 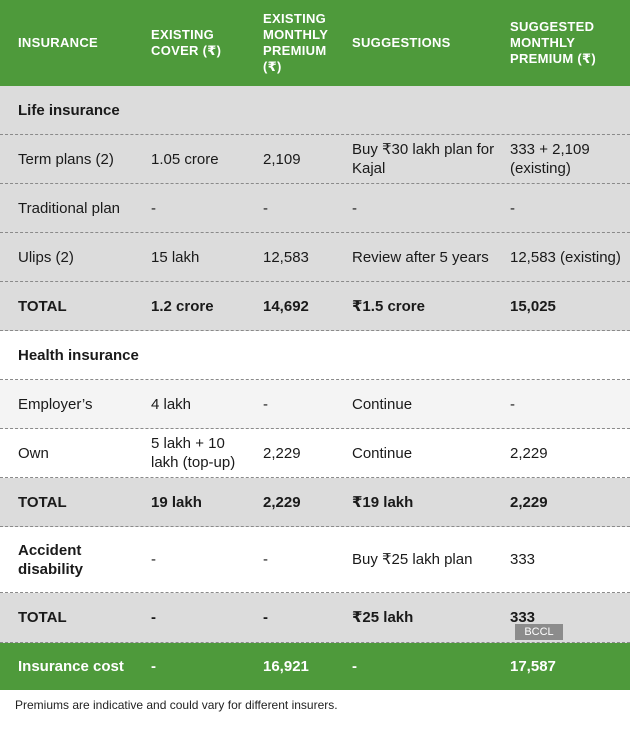 What do you see at coordinates (315, 110) in the screenshot?
I see `table-row: Life insurance` at bounding box center [315, 110].